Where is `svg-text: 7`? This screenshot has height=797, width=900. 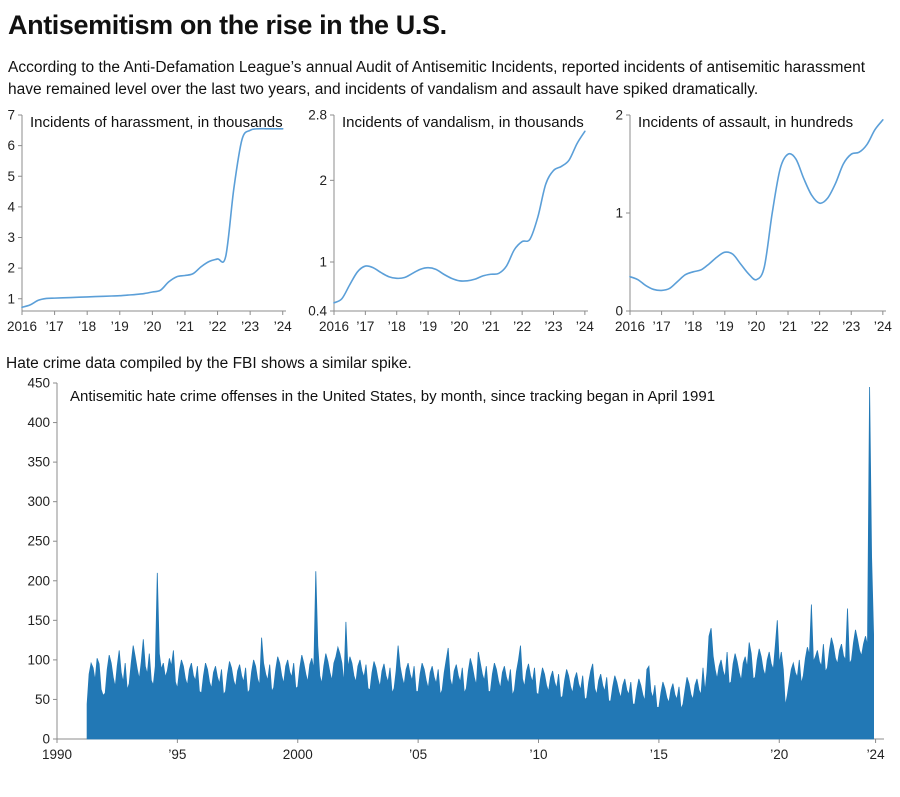
svg-text: 7 is located at coordinates (11, 115).